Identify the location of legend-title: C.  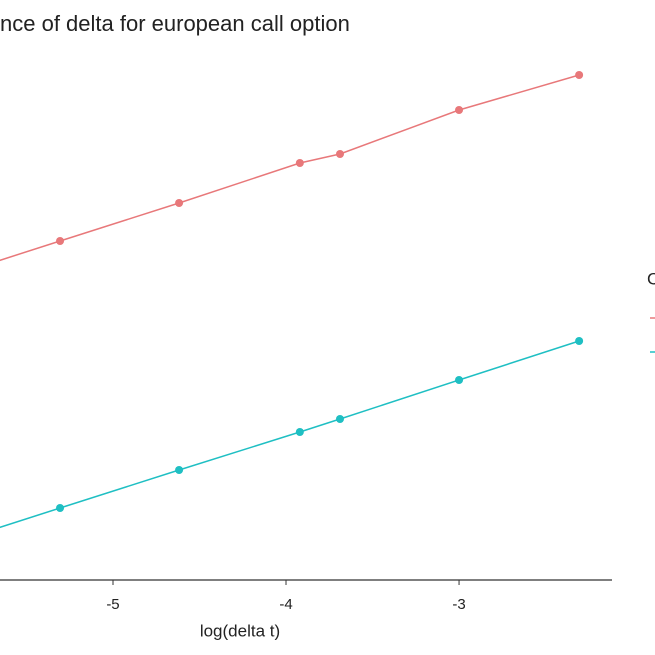
(651, 278).